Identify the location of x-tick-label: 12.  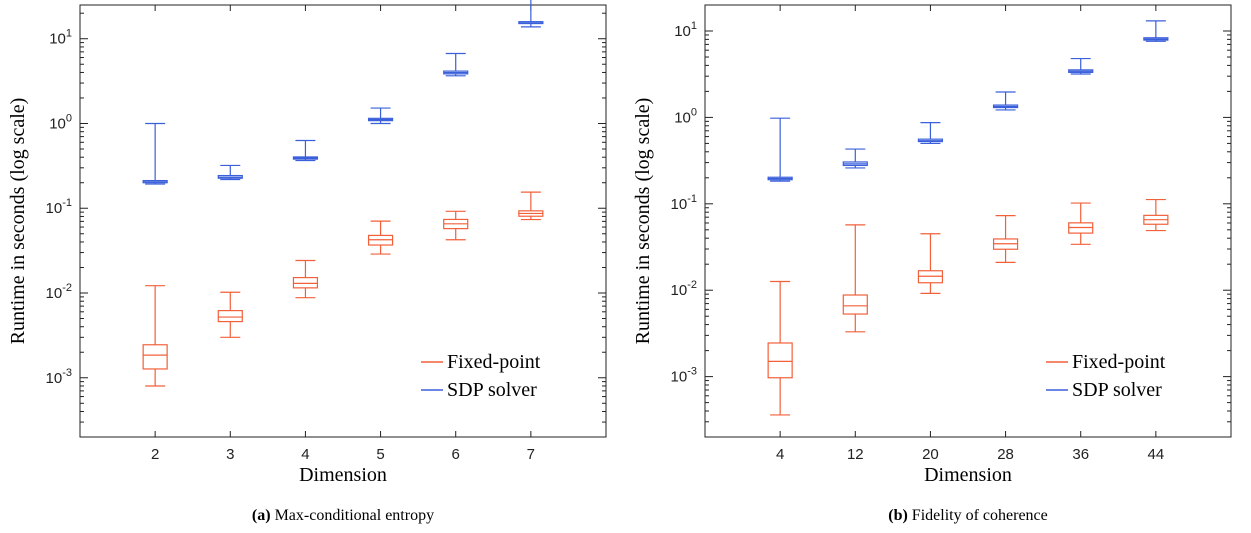
(855, 454).